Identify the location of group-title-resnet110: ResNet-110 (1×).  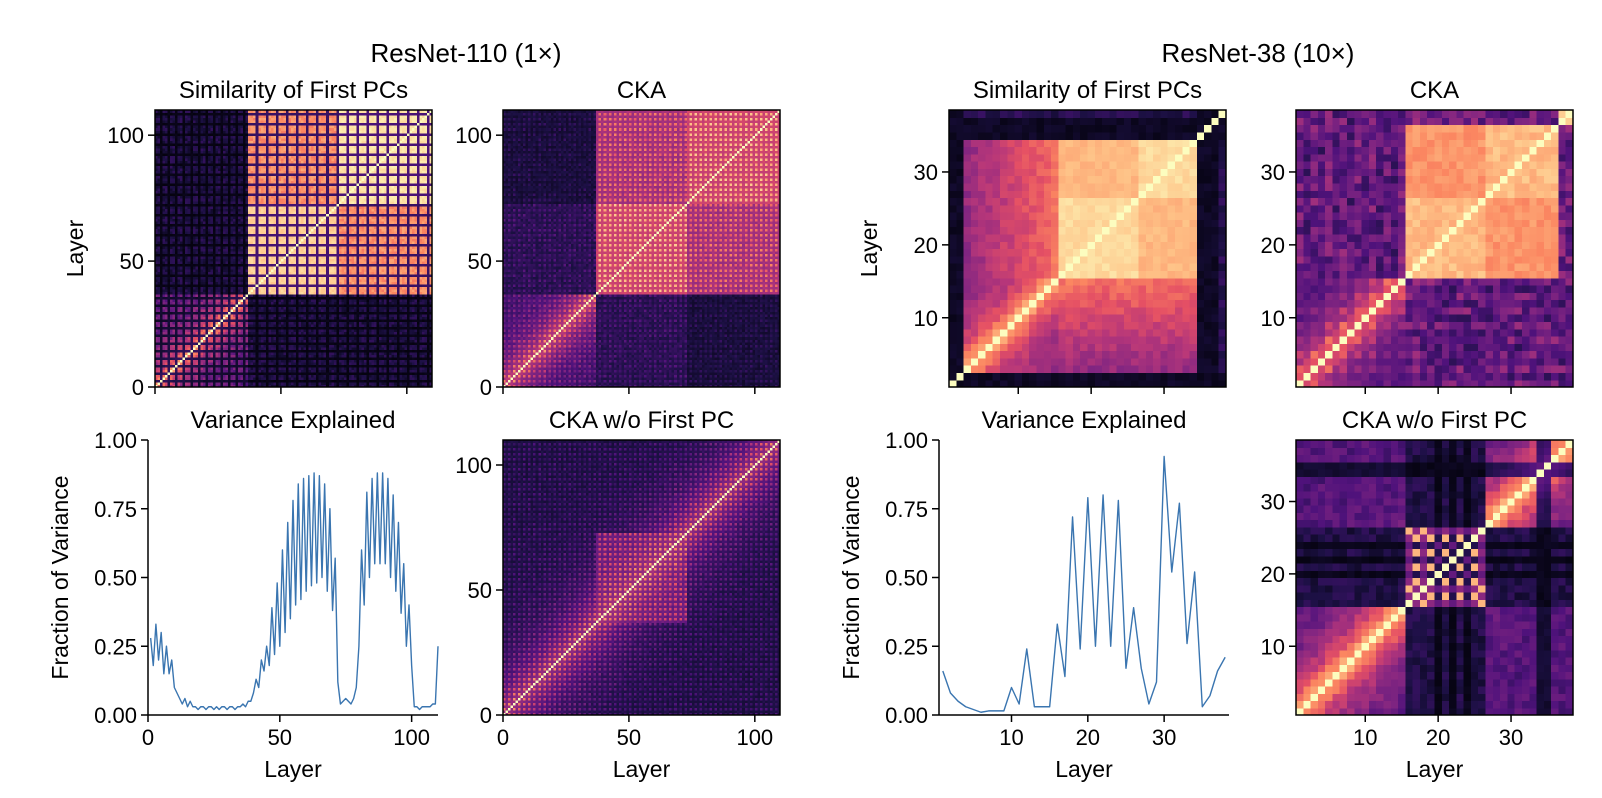
(466, 53).